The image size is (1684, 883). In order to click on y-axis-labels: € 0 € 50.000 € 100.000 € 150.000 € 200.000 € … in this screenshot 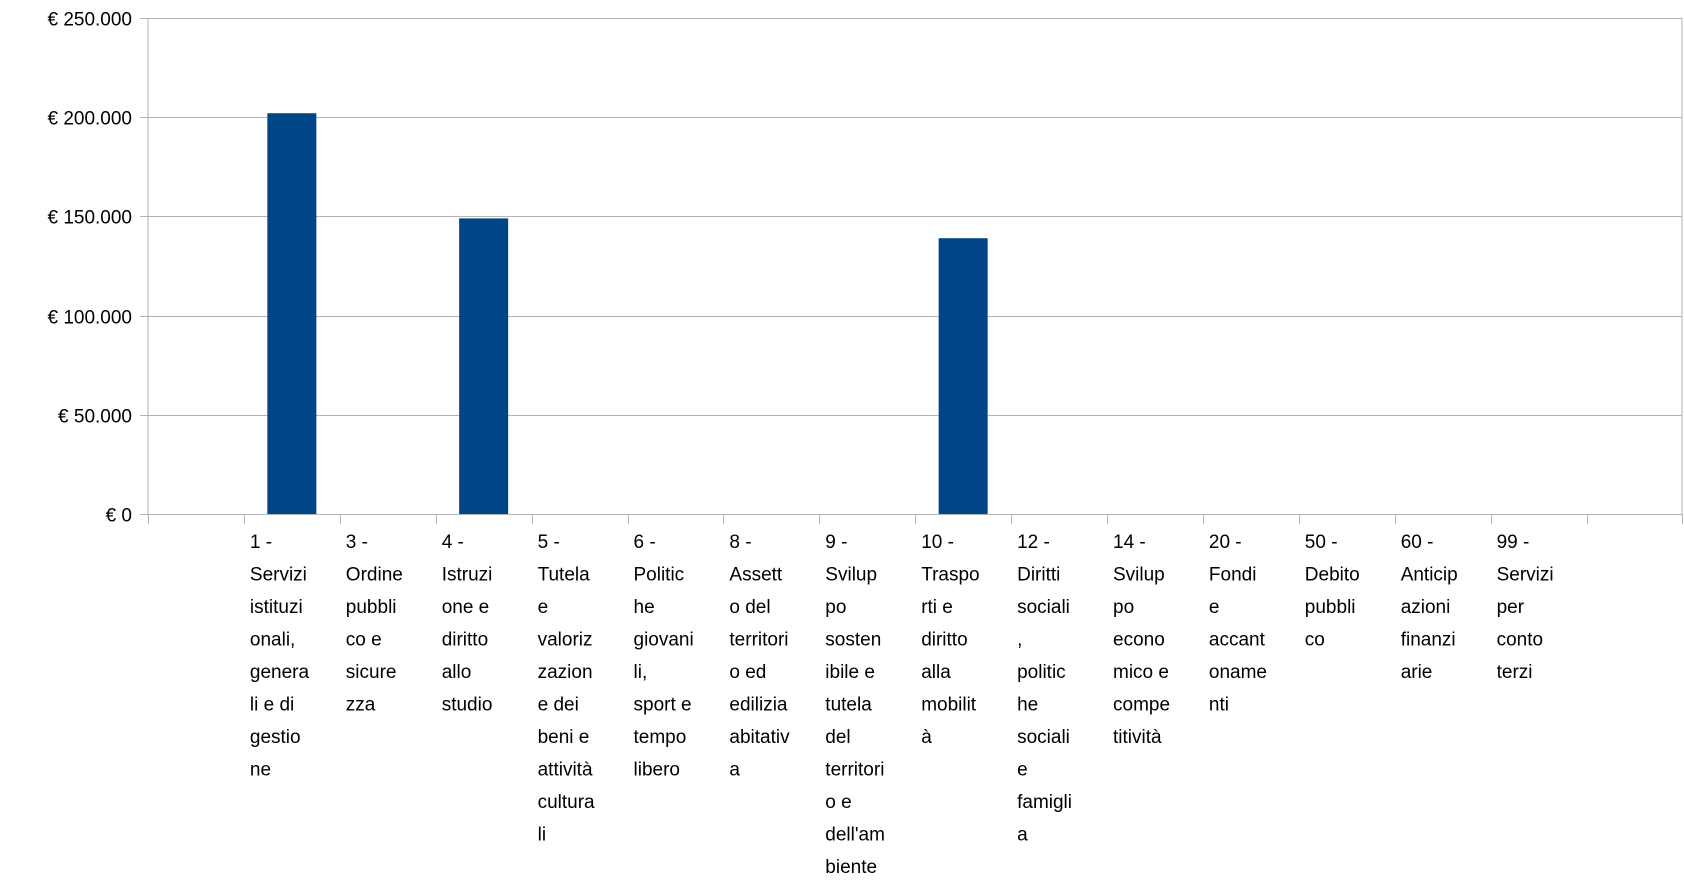, I will do `click(89, 268)`.